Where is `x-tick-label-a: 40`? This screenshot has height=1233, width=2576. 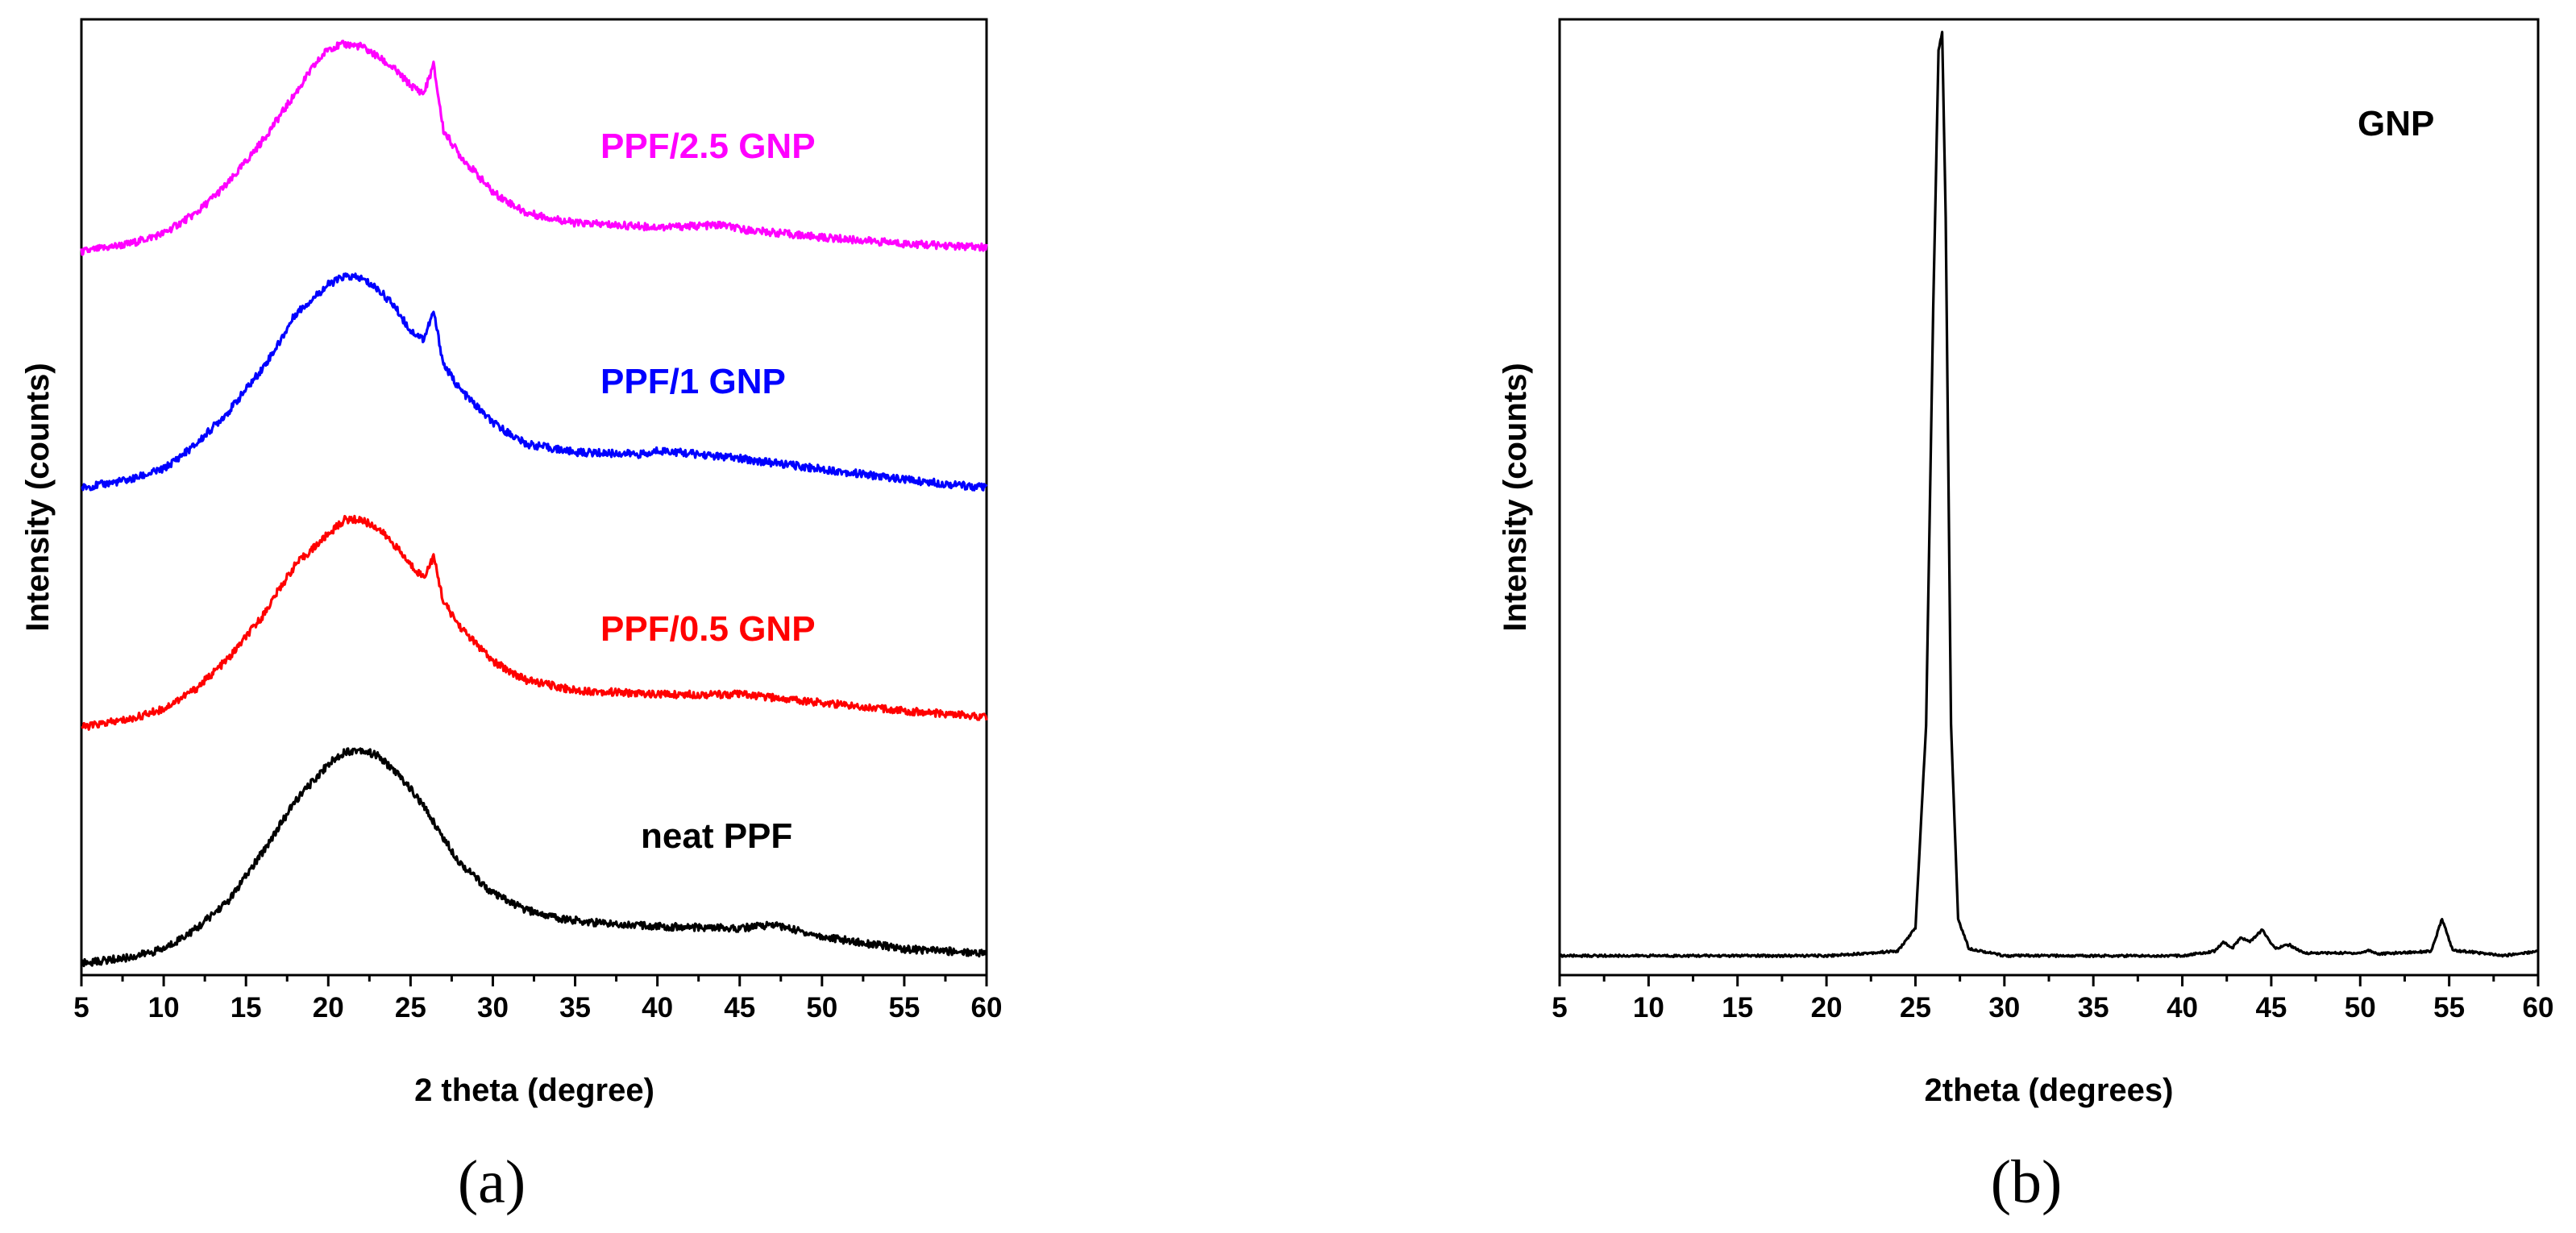
x-tick-label-a: 40 is located at coordinates (657, 1007).